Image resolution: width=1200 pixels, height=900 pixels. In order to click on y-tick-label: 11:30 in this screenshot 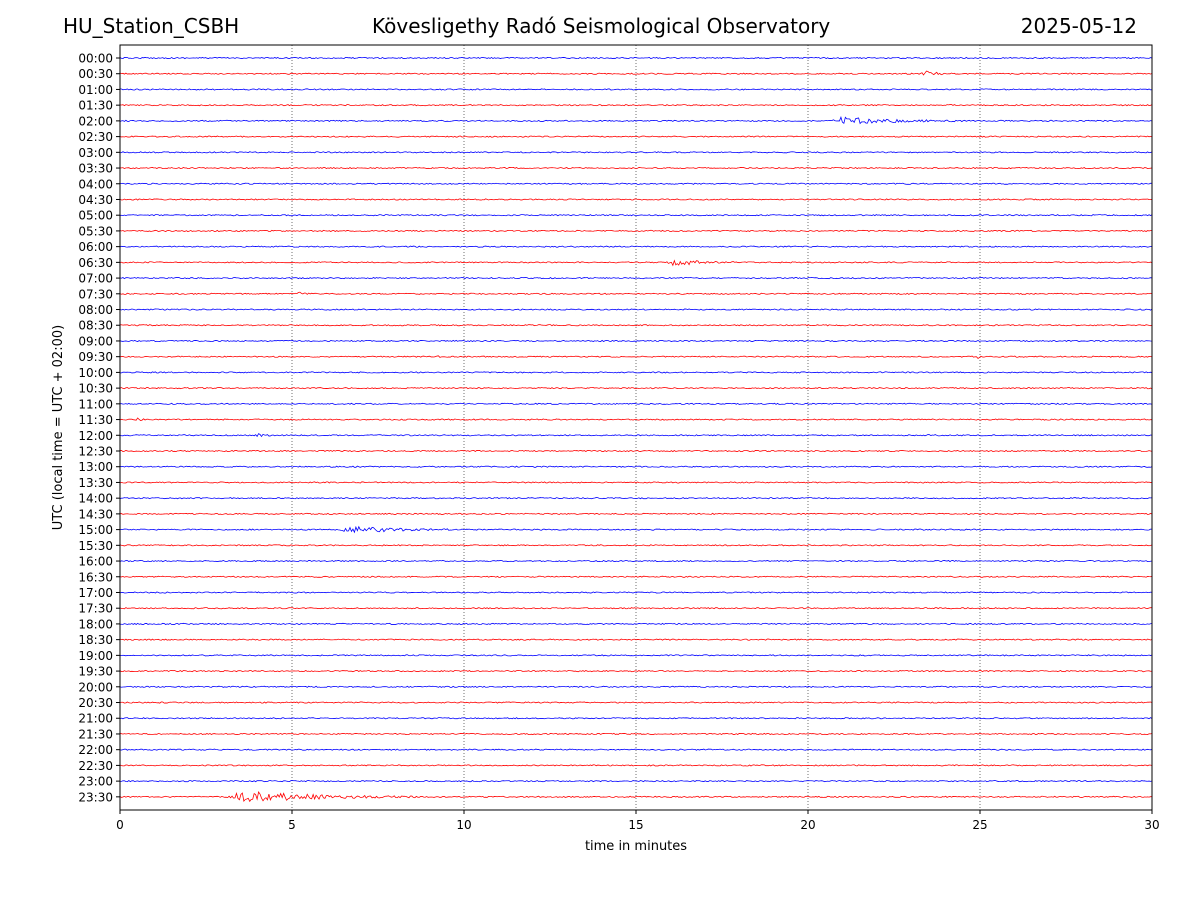, I will do `click(95, 420)`.